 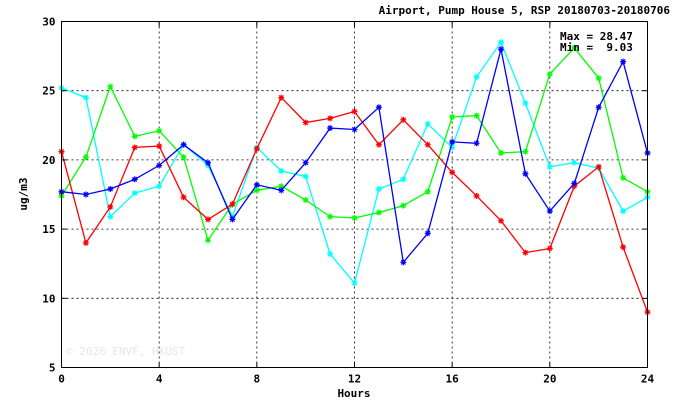 I want to click on x-tick-label: 0, so click(x=61, y=379).